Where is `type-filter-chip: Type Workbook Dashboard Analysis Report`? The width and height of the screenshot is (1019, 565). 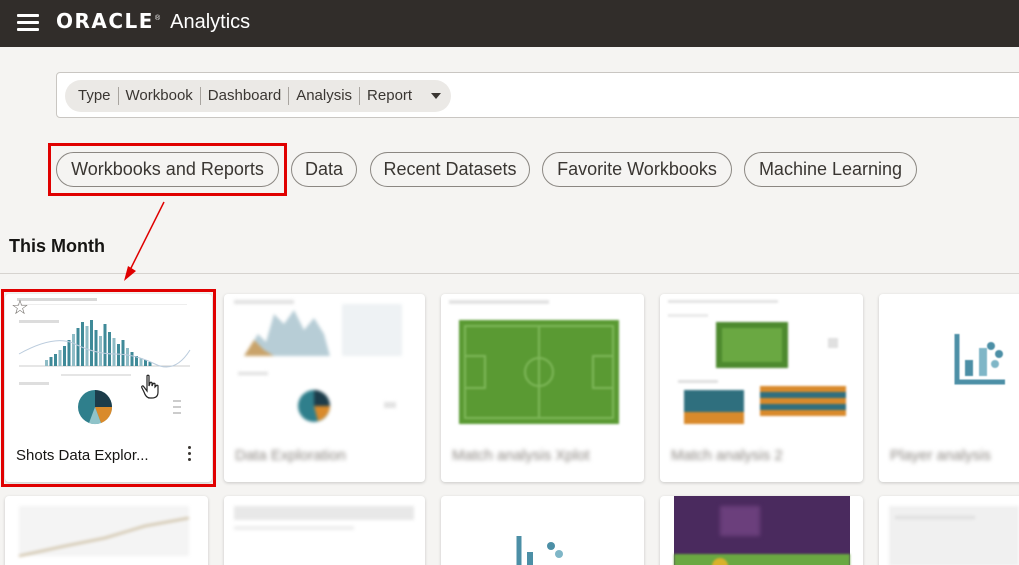 type-filter-chip: Type Workbook Dashboard Analysis Report is located at coordinates (258, 96).